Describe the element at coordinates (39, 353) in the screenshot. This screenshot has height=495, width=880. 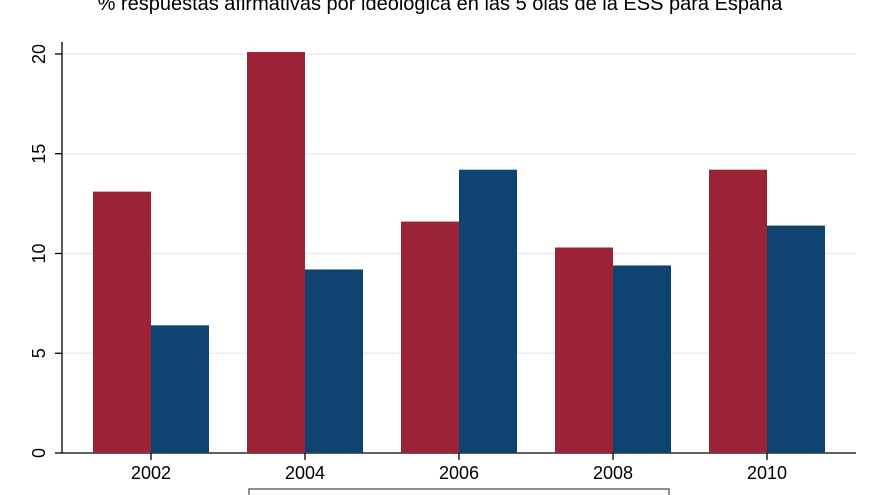
I see `y-tick-label: 5` at that location.